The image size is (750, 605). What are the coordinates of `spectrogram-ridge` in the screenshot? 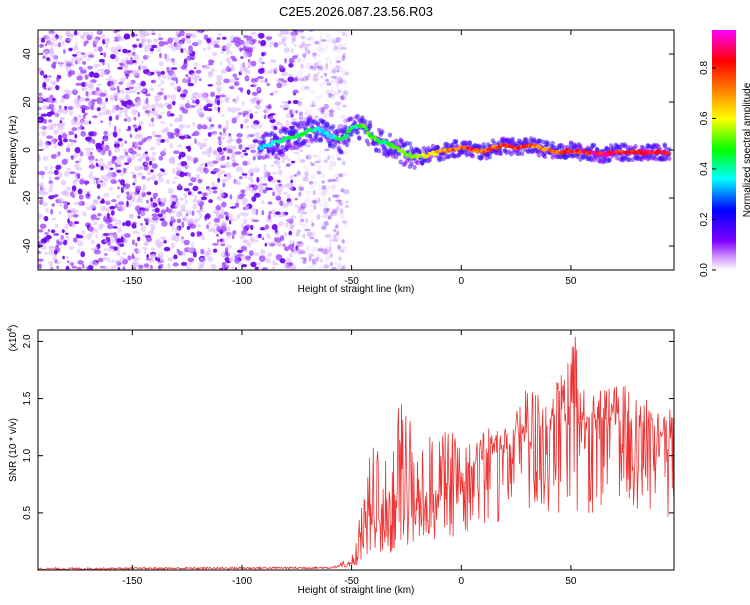 It's located at (464, 141).